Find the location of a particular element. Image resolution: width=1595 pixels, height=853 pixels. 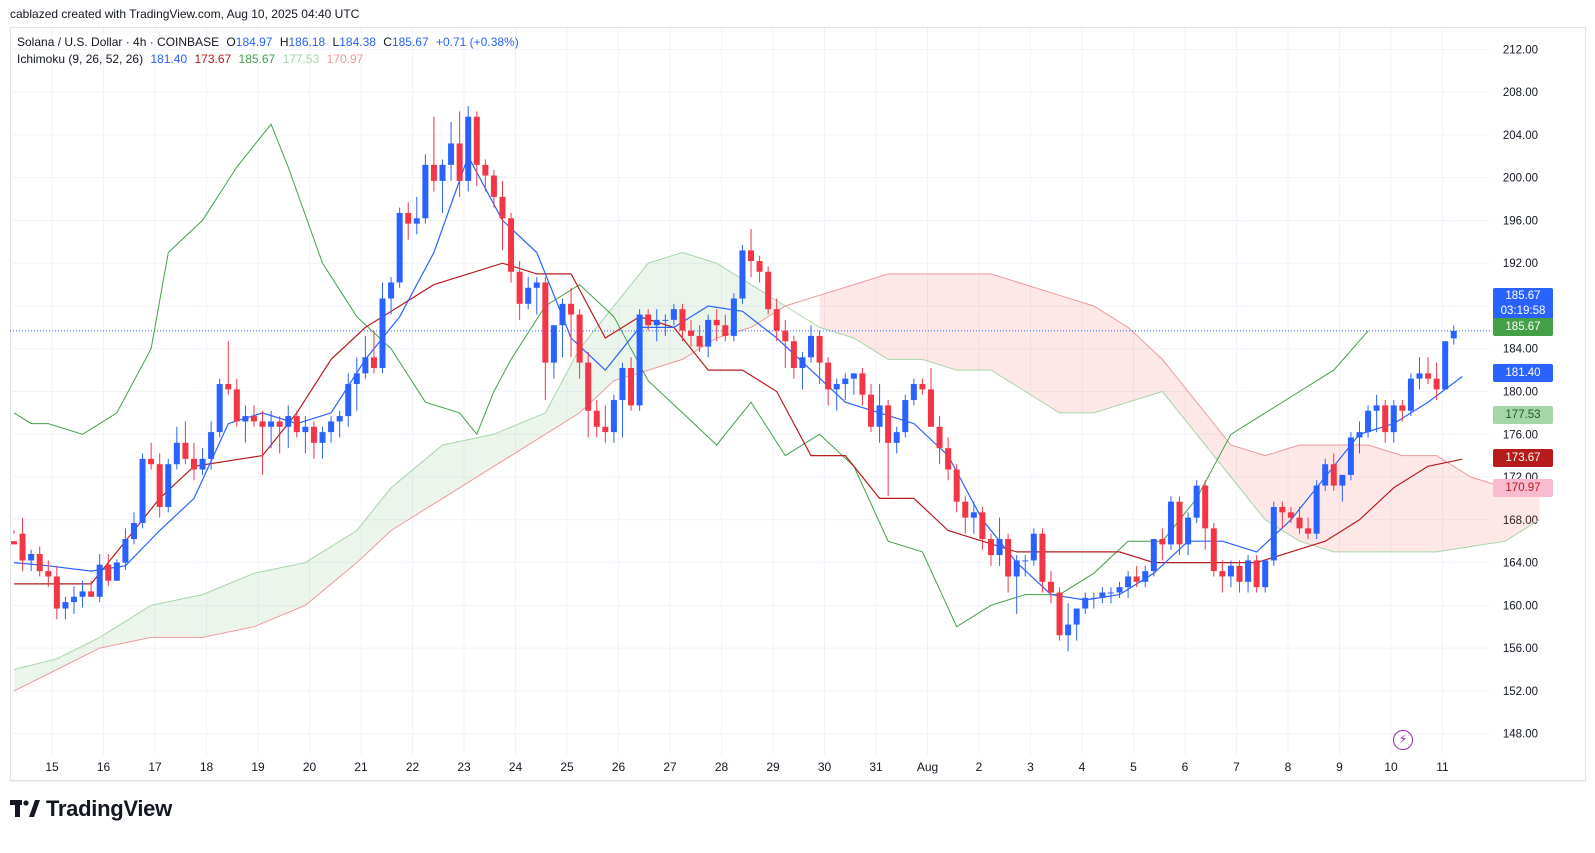

x-tick-label: 27 is located at coordinates (670, 767).